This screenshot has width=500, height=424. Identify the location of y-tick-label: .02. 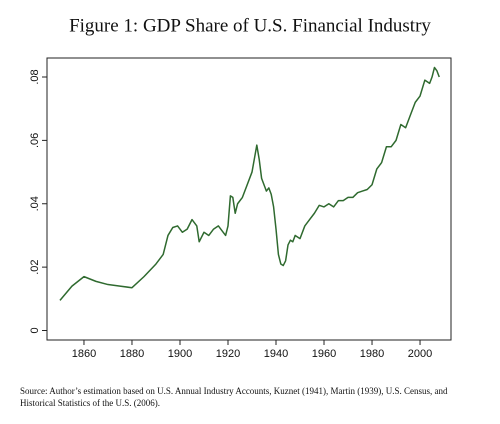
(35, 266).